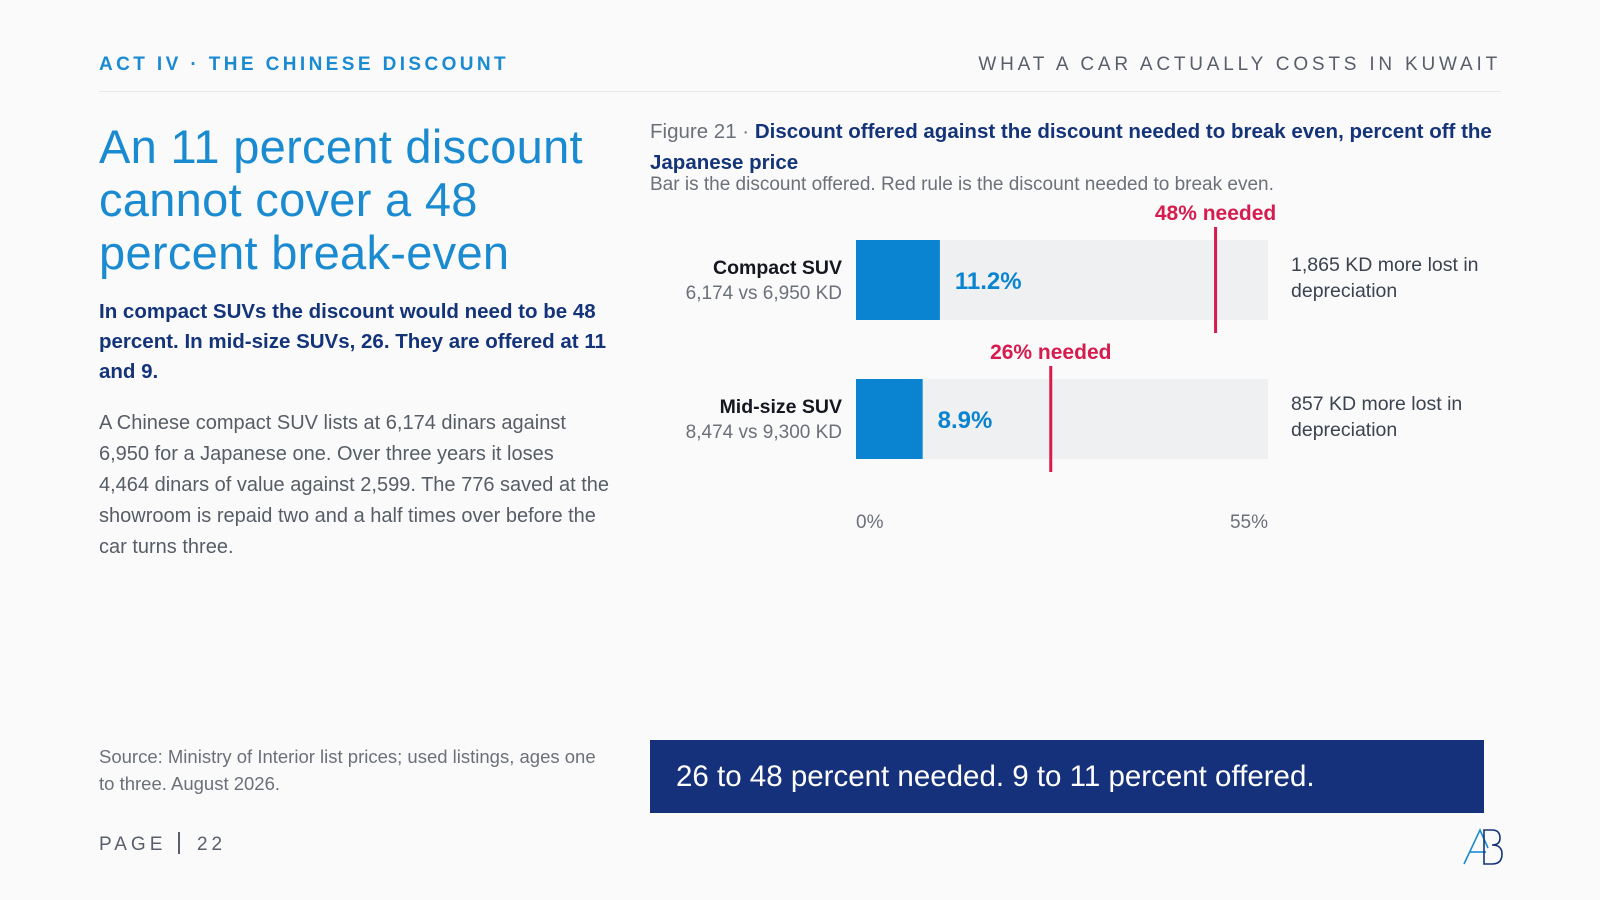  Describe the element at coordinates (304, 64) in the screenshot. I see `section-label: ACT IV · THE CHINESE DISCOUNT` at that location.